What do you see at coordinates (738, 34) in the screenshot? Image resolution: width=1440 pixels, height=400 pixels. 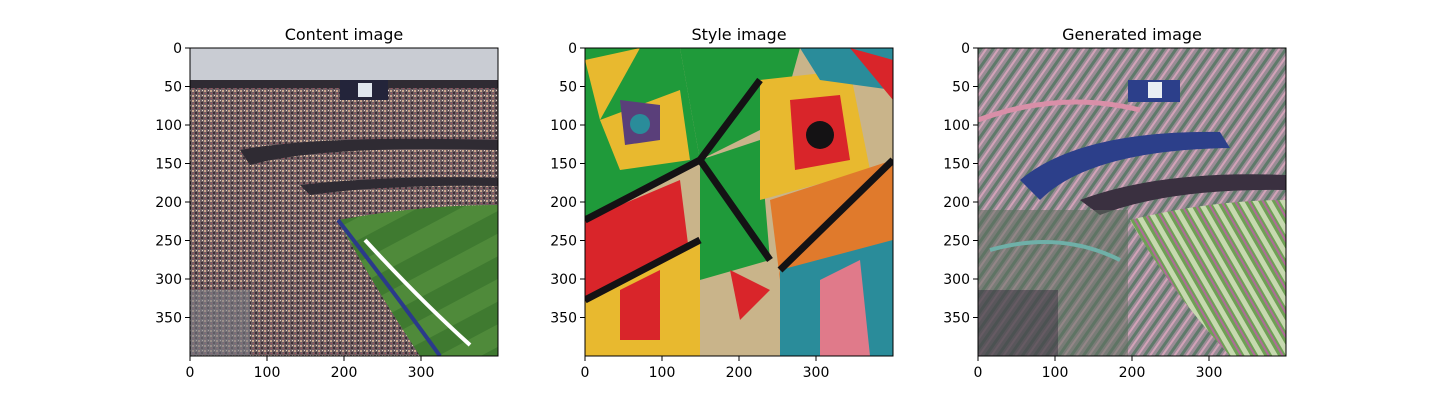 I see `panel-title: Style image` at bounding box center [738, 34].